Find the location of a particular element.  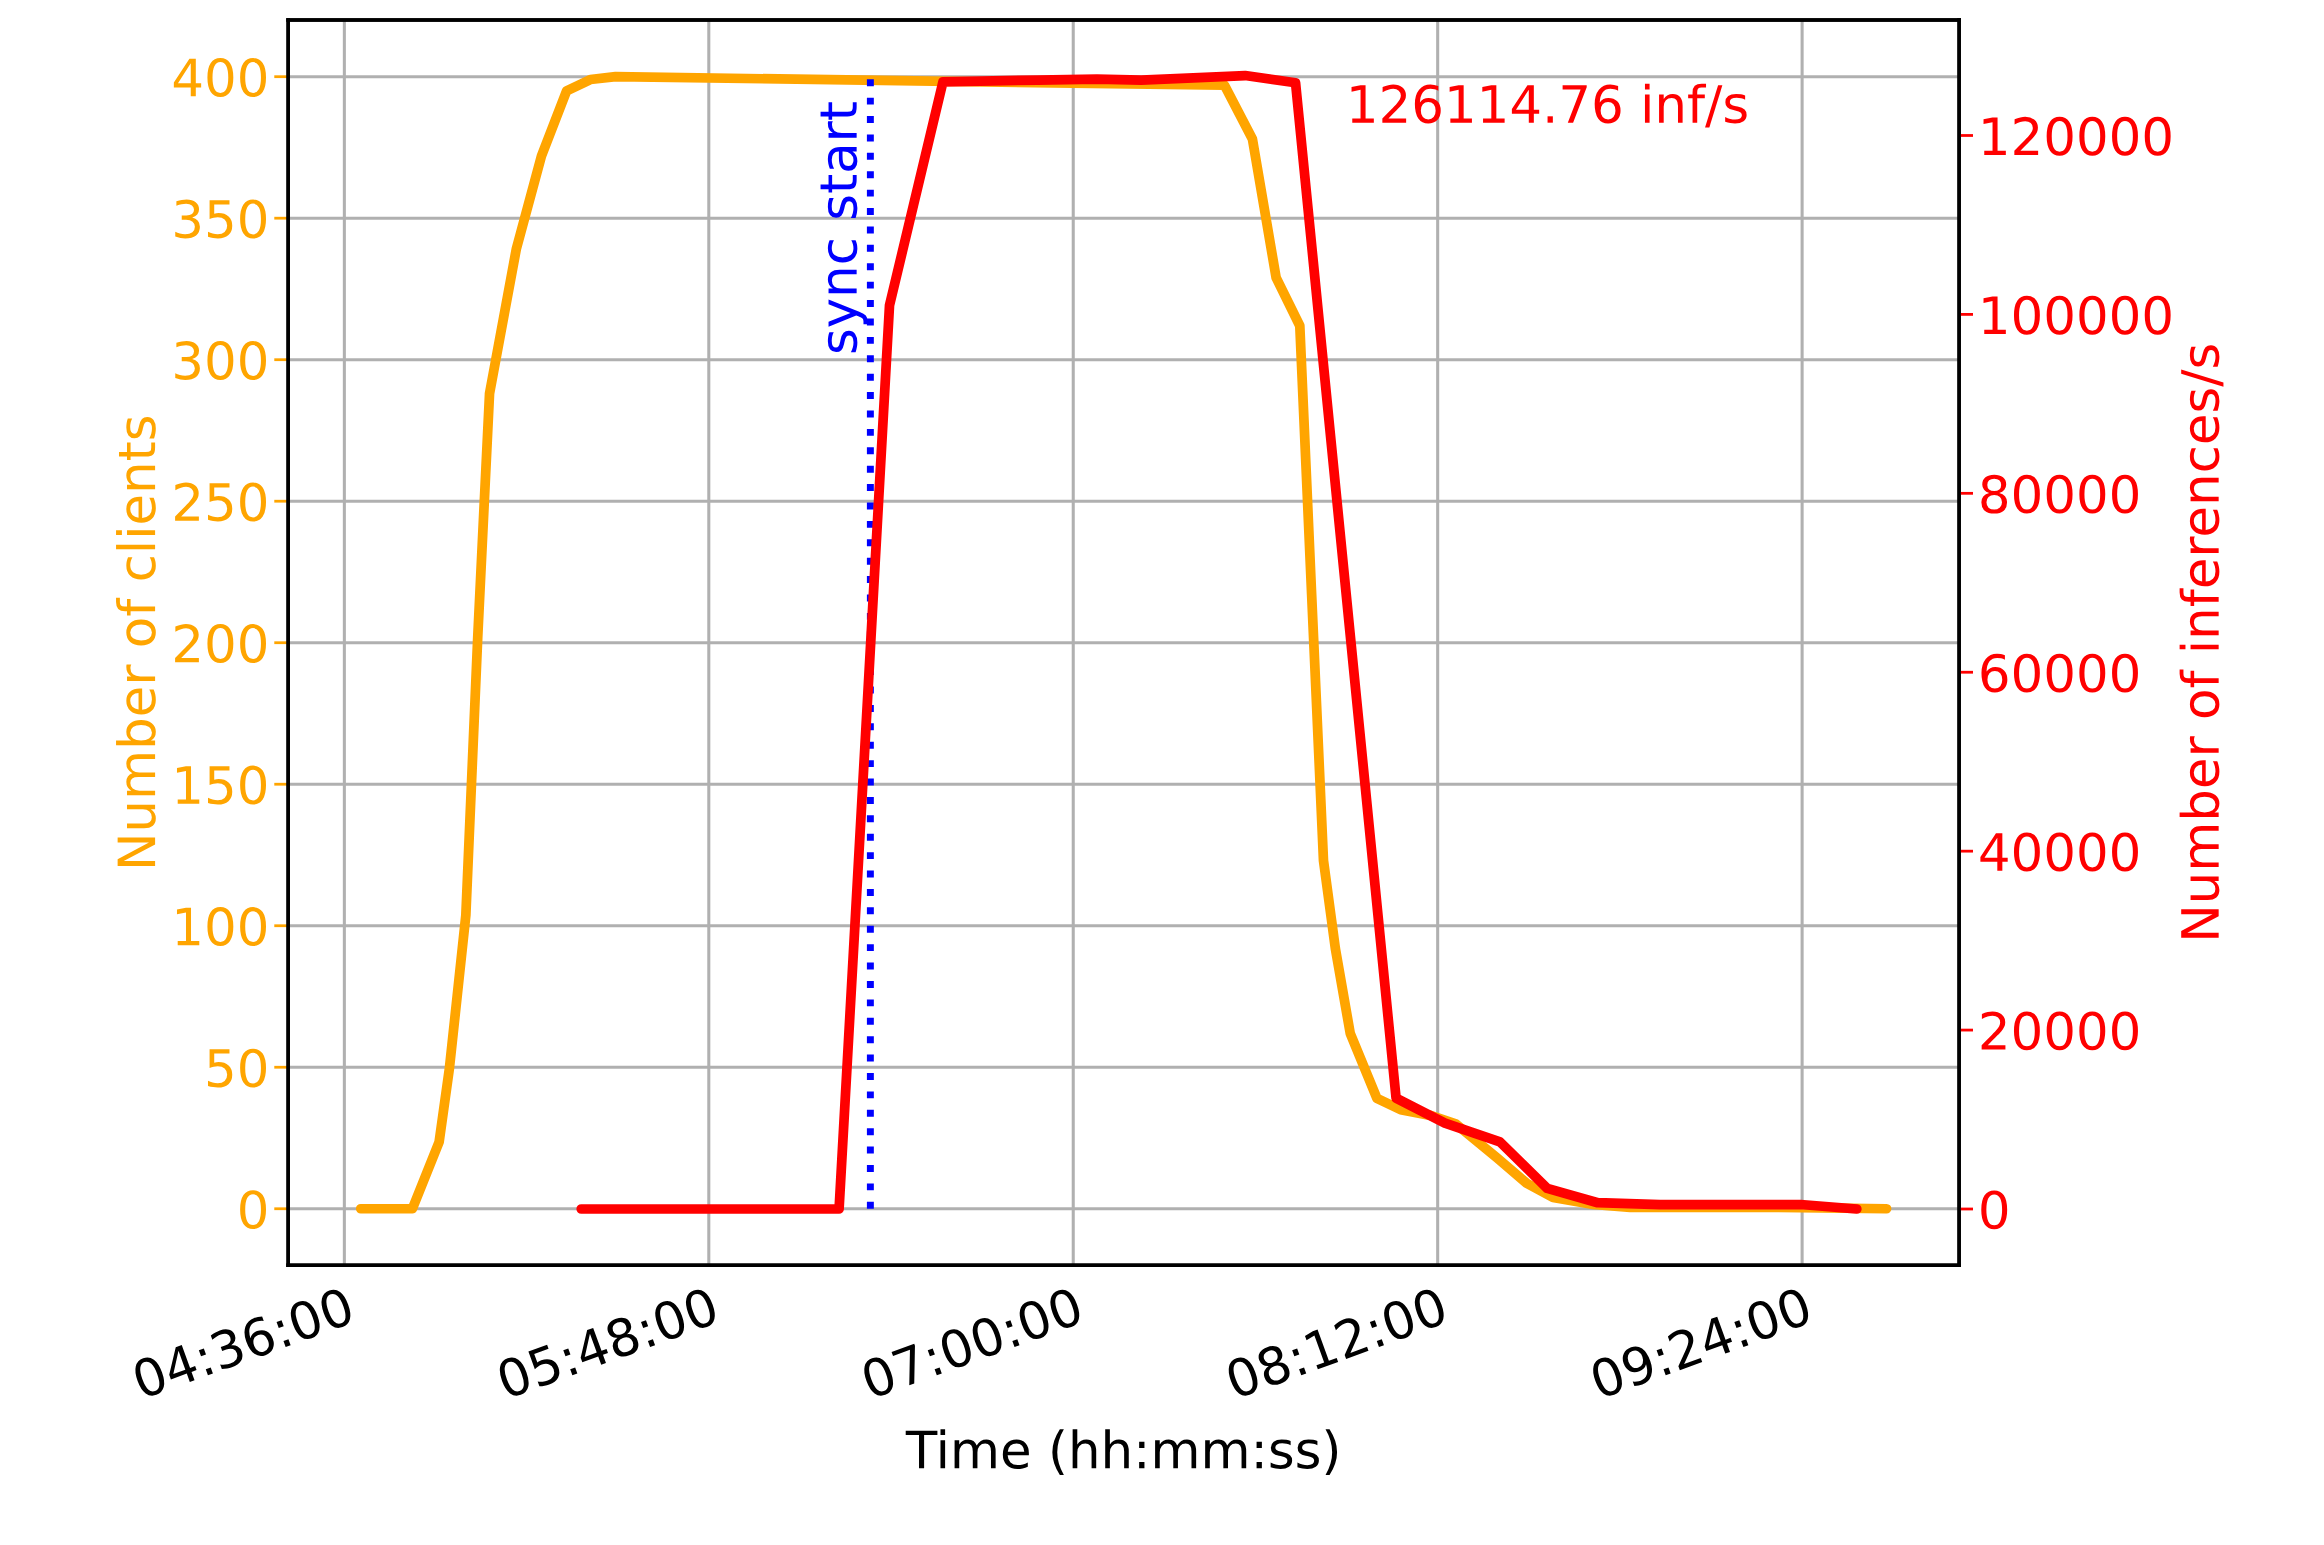

y-axis-title: Number of clients is located at coordinates (136, 641).